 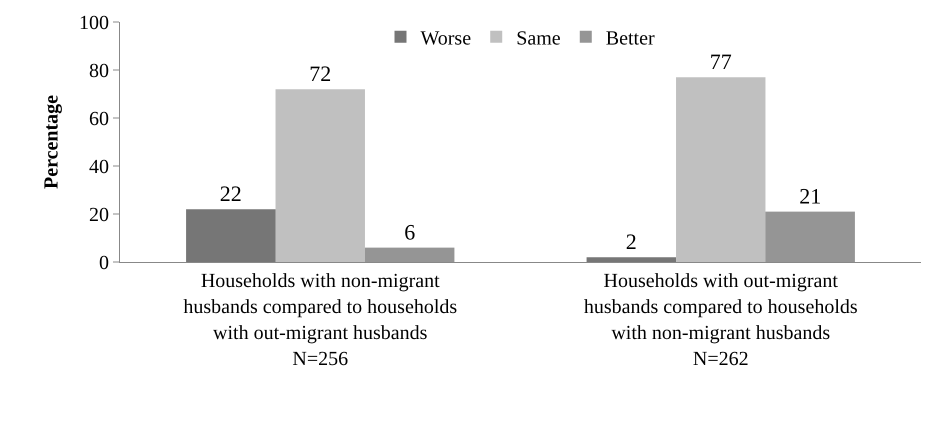 I want to click on data-label: 6, so click(x=410, y=232).